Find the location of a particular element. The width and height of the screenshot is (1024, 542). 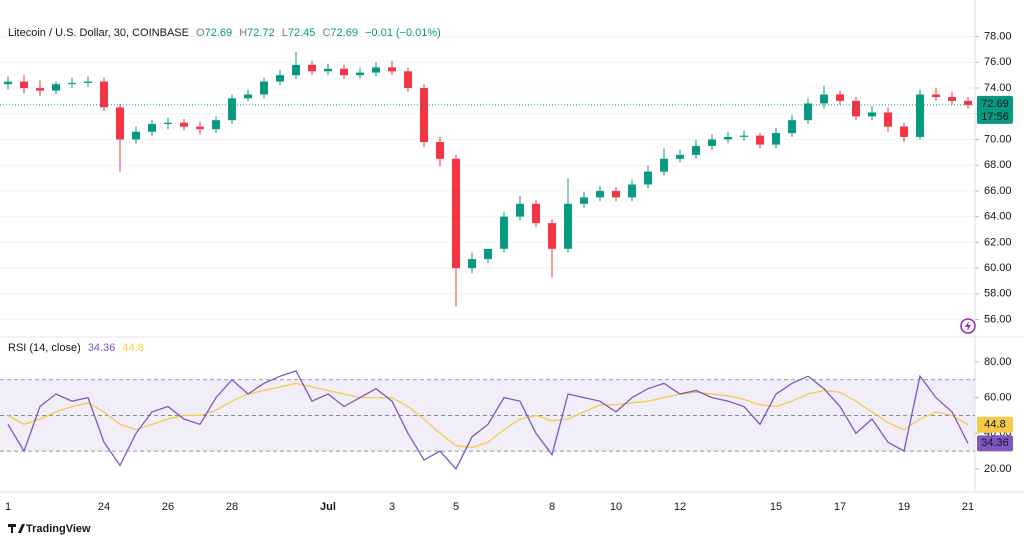

x-tick-label: 19 is located at coordinates (904, 507).